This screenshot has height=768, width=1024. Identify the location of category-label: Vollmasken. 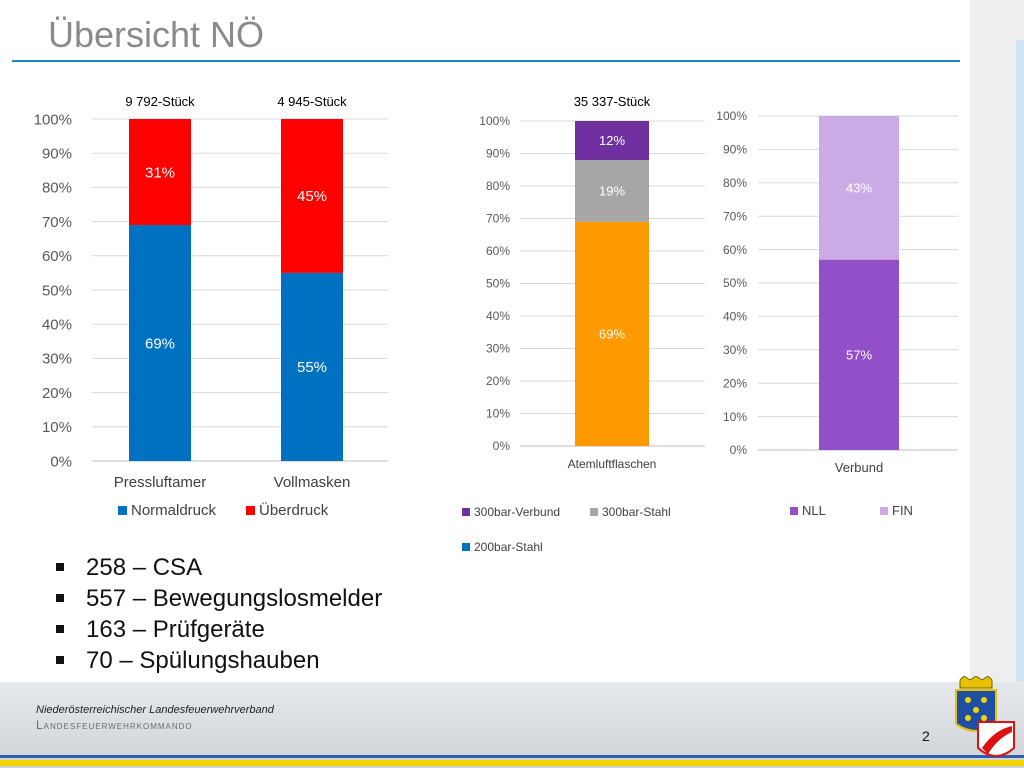
(312, 482).